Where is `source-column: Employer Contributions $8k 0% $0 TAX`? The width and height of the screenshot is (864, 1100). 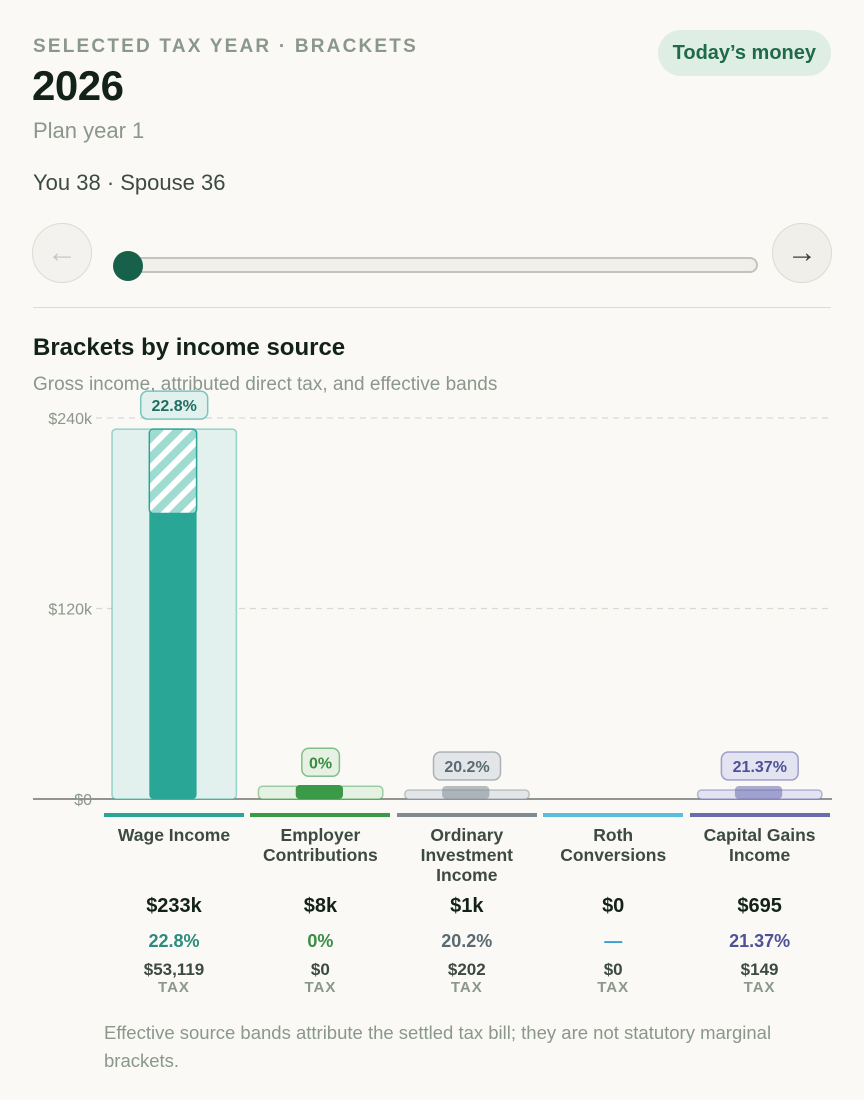
source-column: Employer Contributions $8k 0% $0 TAX is located at coordinates (320, 904).